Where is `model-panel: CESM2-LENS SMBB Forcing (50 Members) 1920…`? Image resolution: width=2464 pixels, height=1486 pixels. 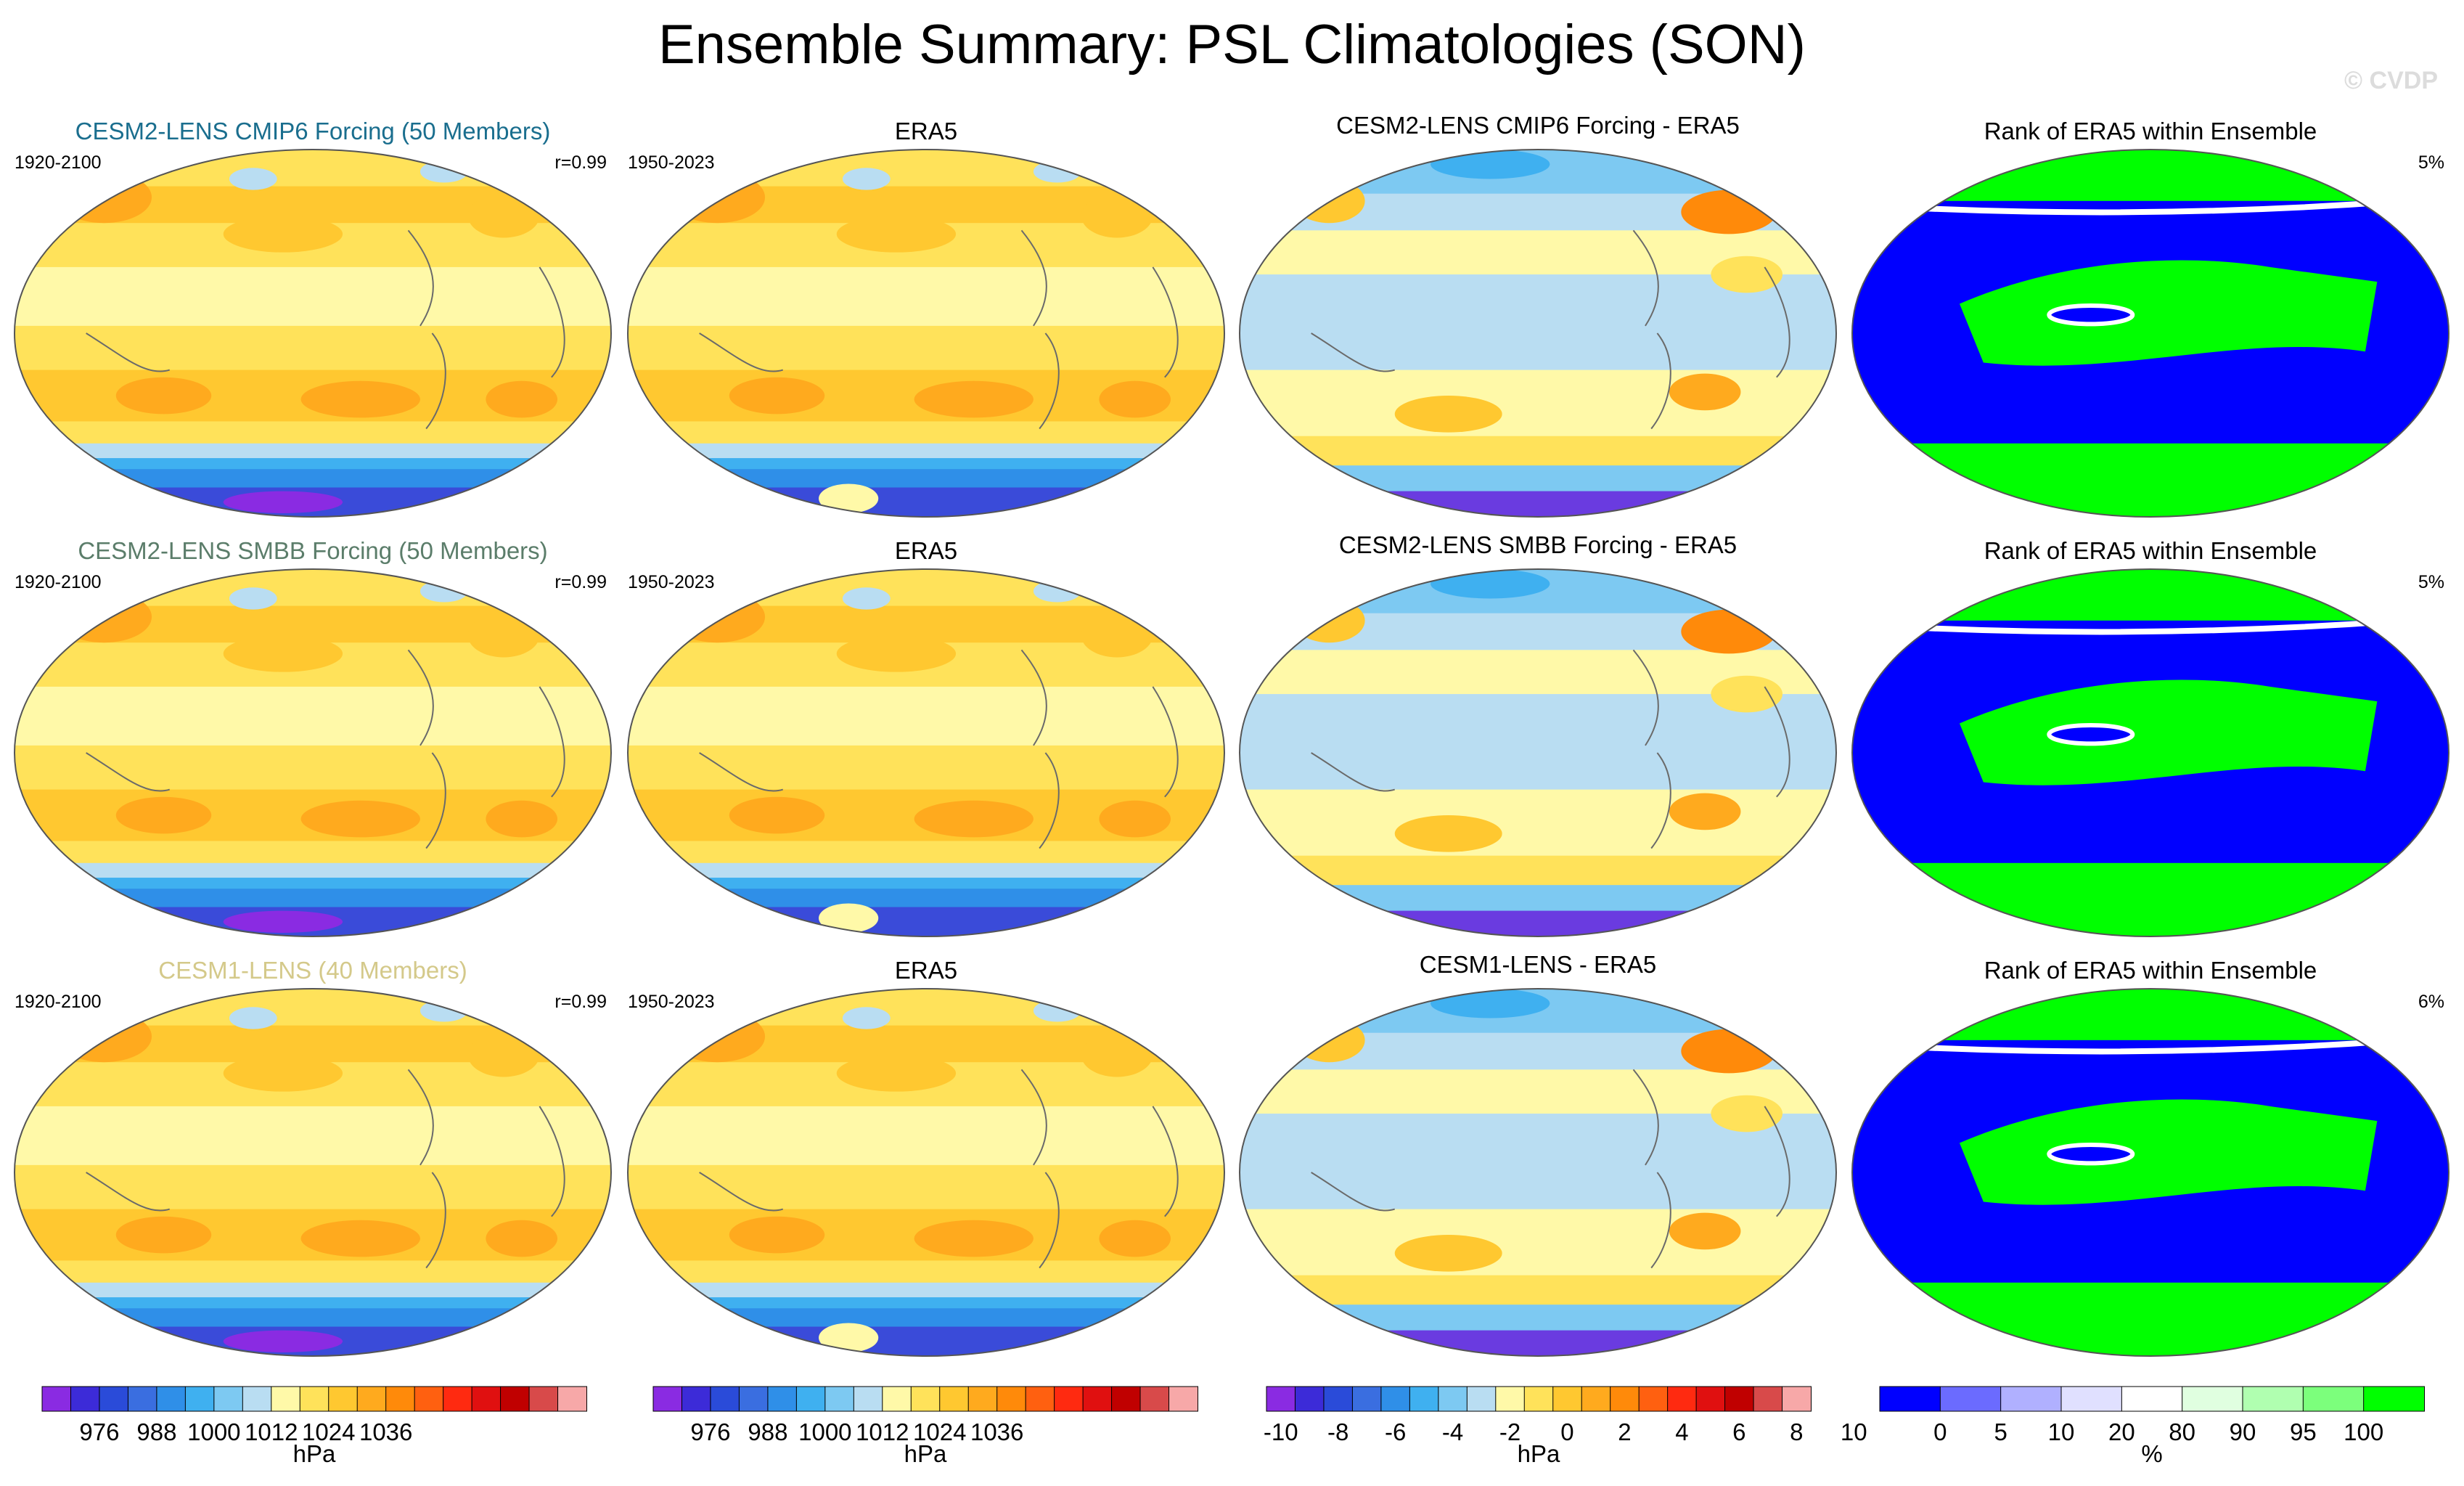
model-panel: CESM2-LENS SMBB Forcing (50 Members) 1920… is located at coordinates (313, 737).